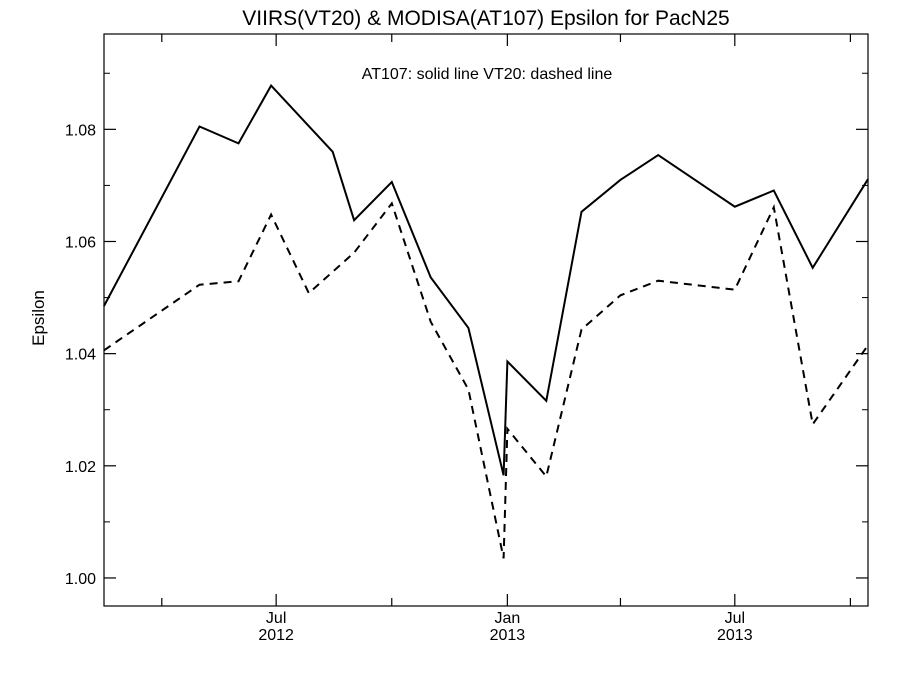 The height and width of the screenshot is (675, 900). I want to click on y-tick-label: 1.06, so click(80, 242).